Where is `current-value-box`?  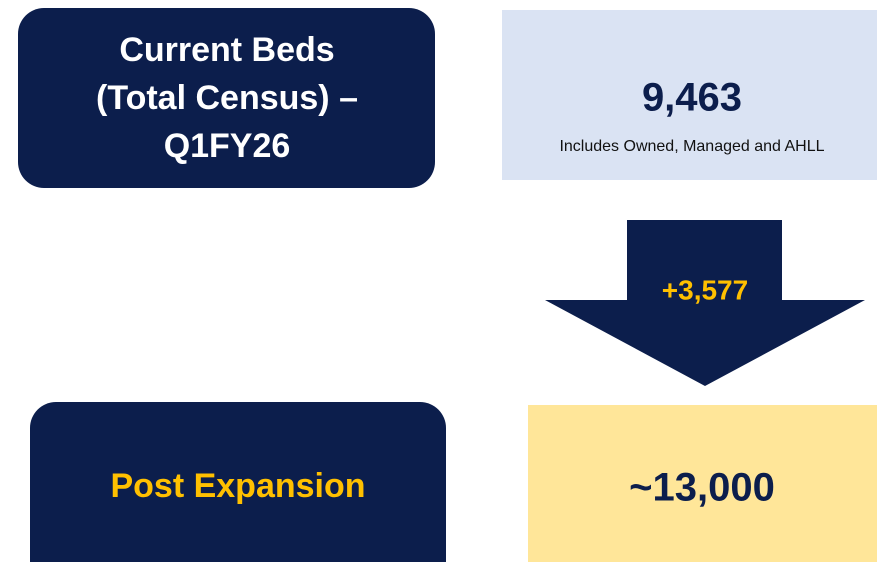
current-value-box is located at coordinates (689, 95).